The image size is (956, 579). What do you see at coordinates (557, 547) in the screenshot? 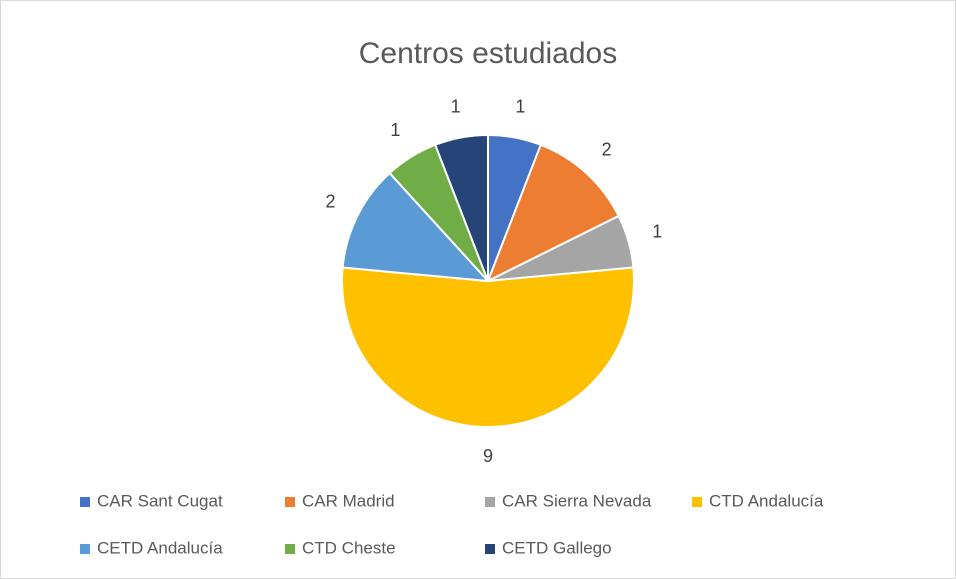
I see `legend-label: CETD Gallego` at bounding box center [557, 547].